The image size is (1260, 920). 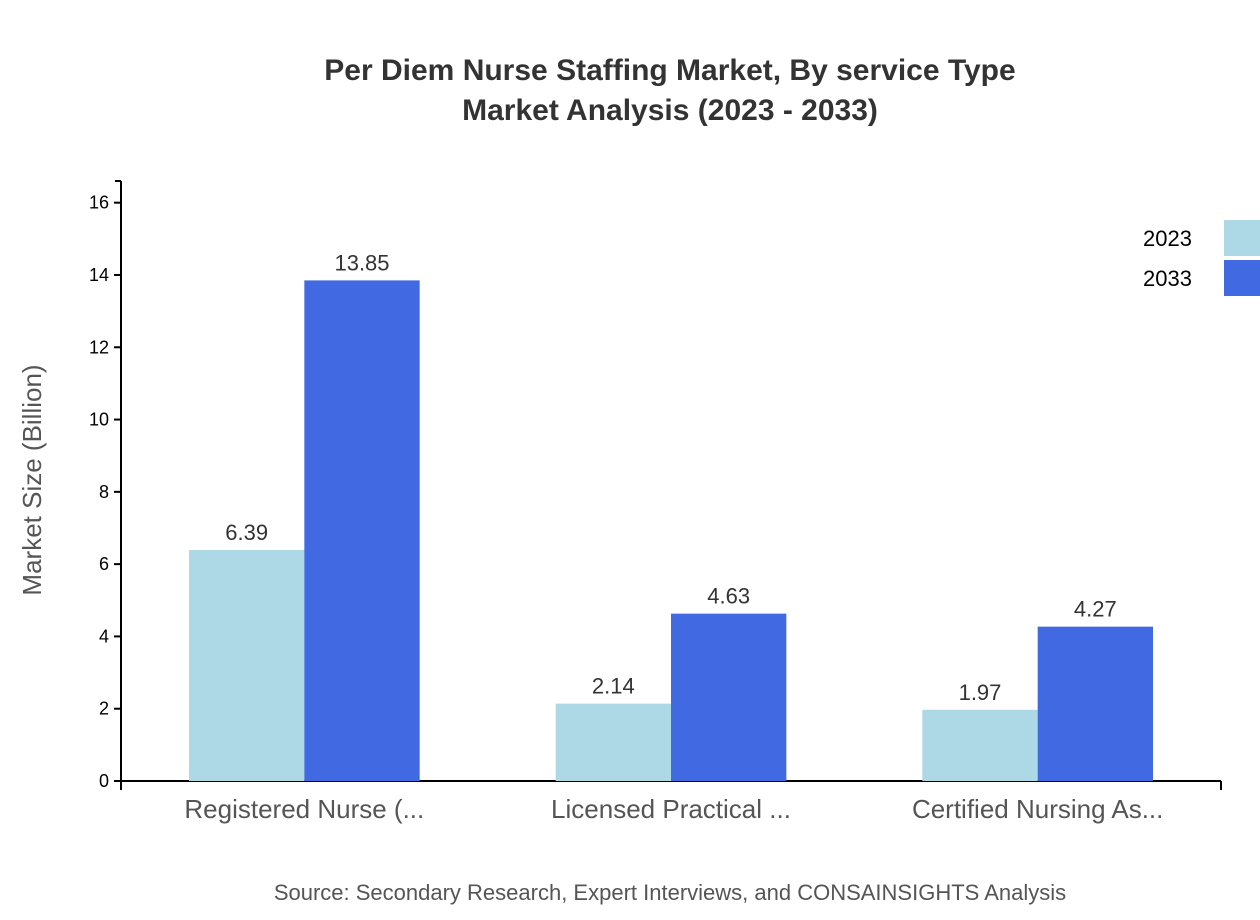 I want to click on data-label: 4.63, so click(x=728, y=596).